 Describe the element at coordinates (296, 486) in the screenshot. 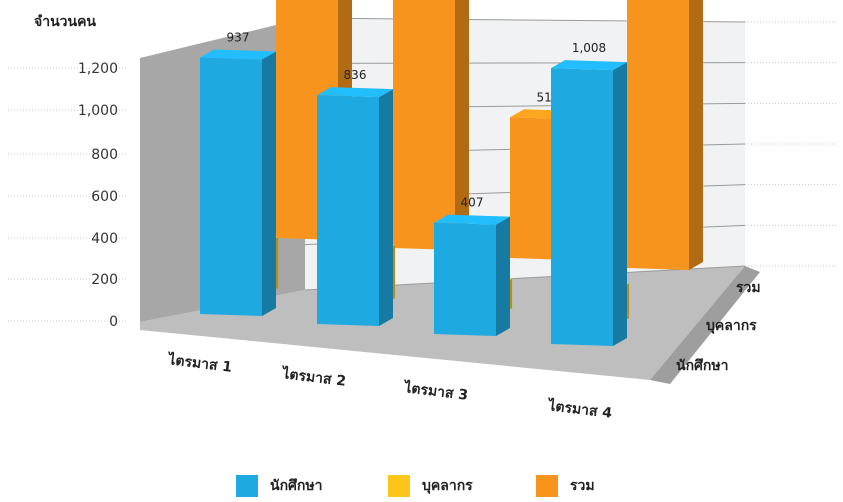

I see `legend-label-students: นักศึกษา` at that location.